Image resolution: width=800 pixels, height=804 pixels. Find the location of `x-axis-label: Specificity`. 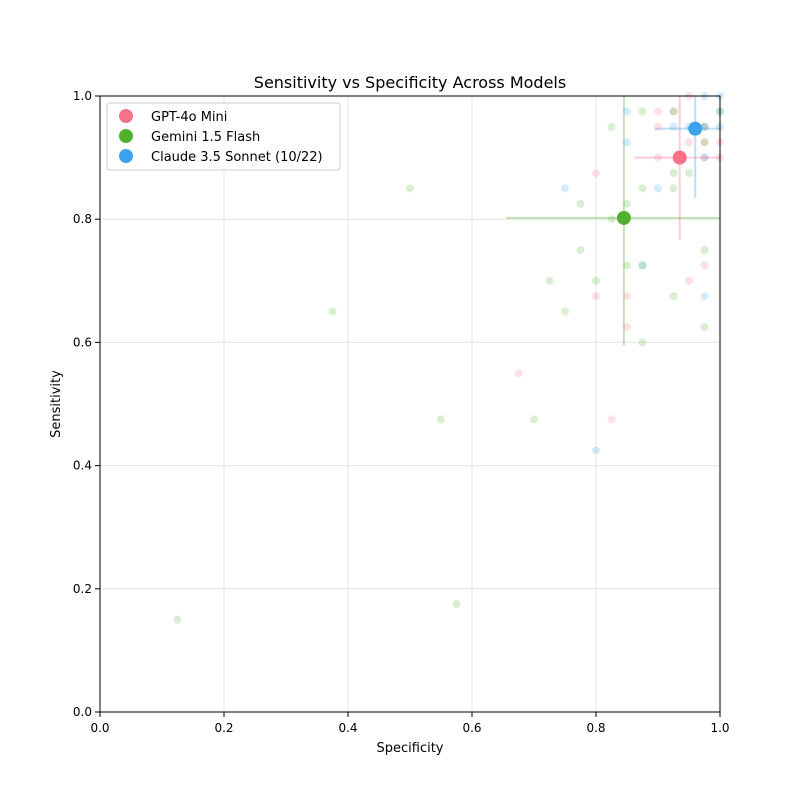

x-axis-label: Specificity is located at coordinates (410, 748).